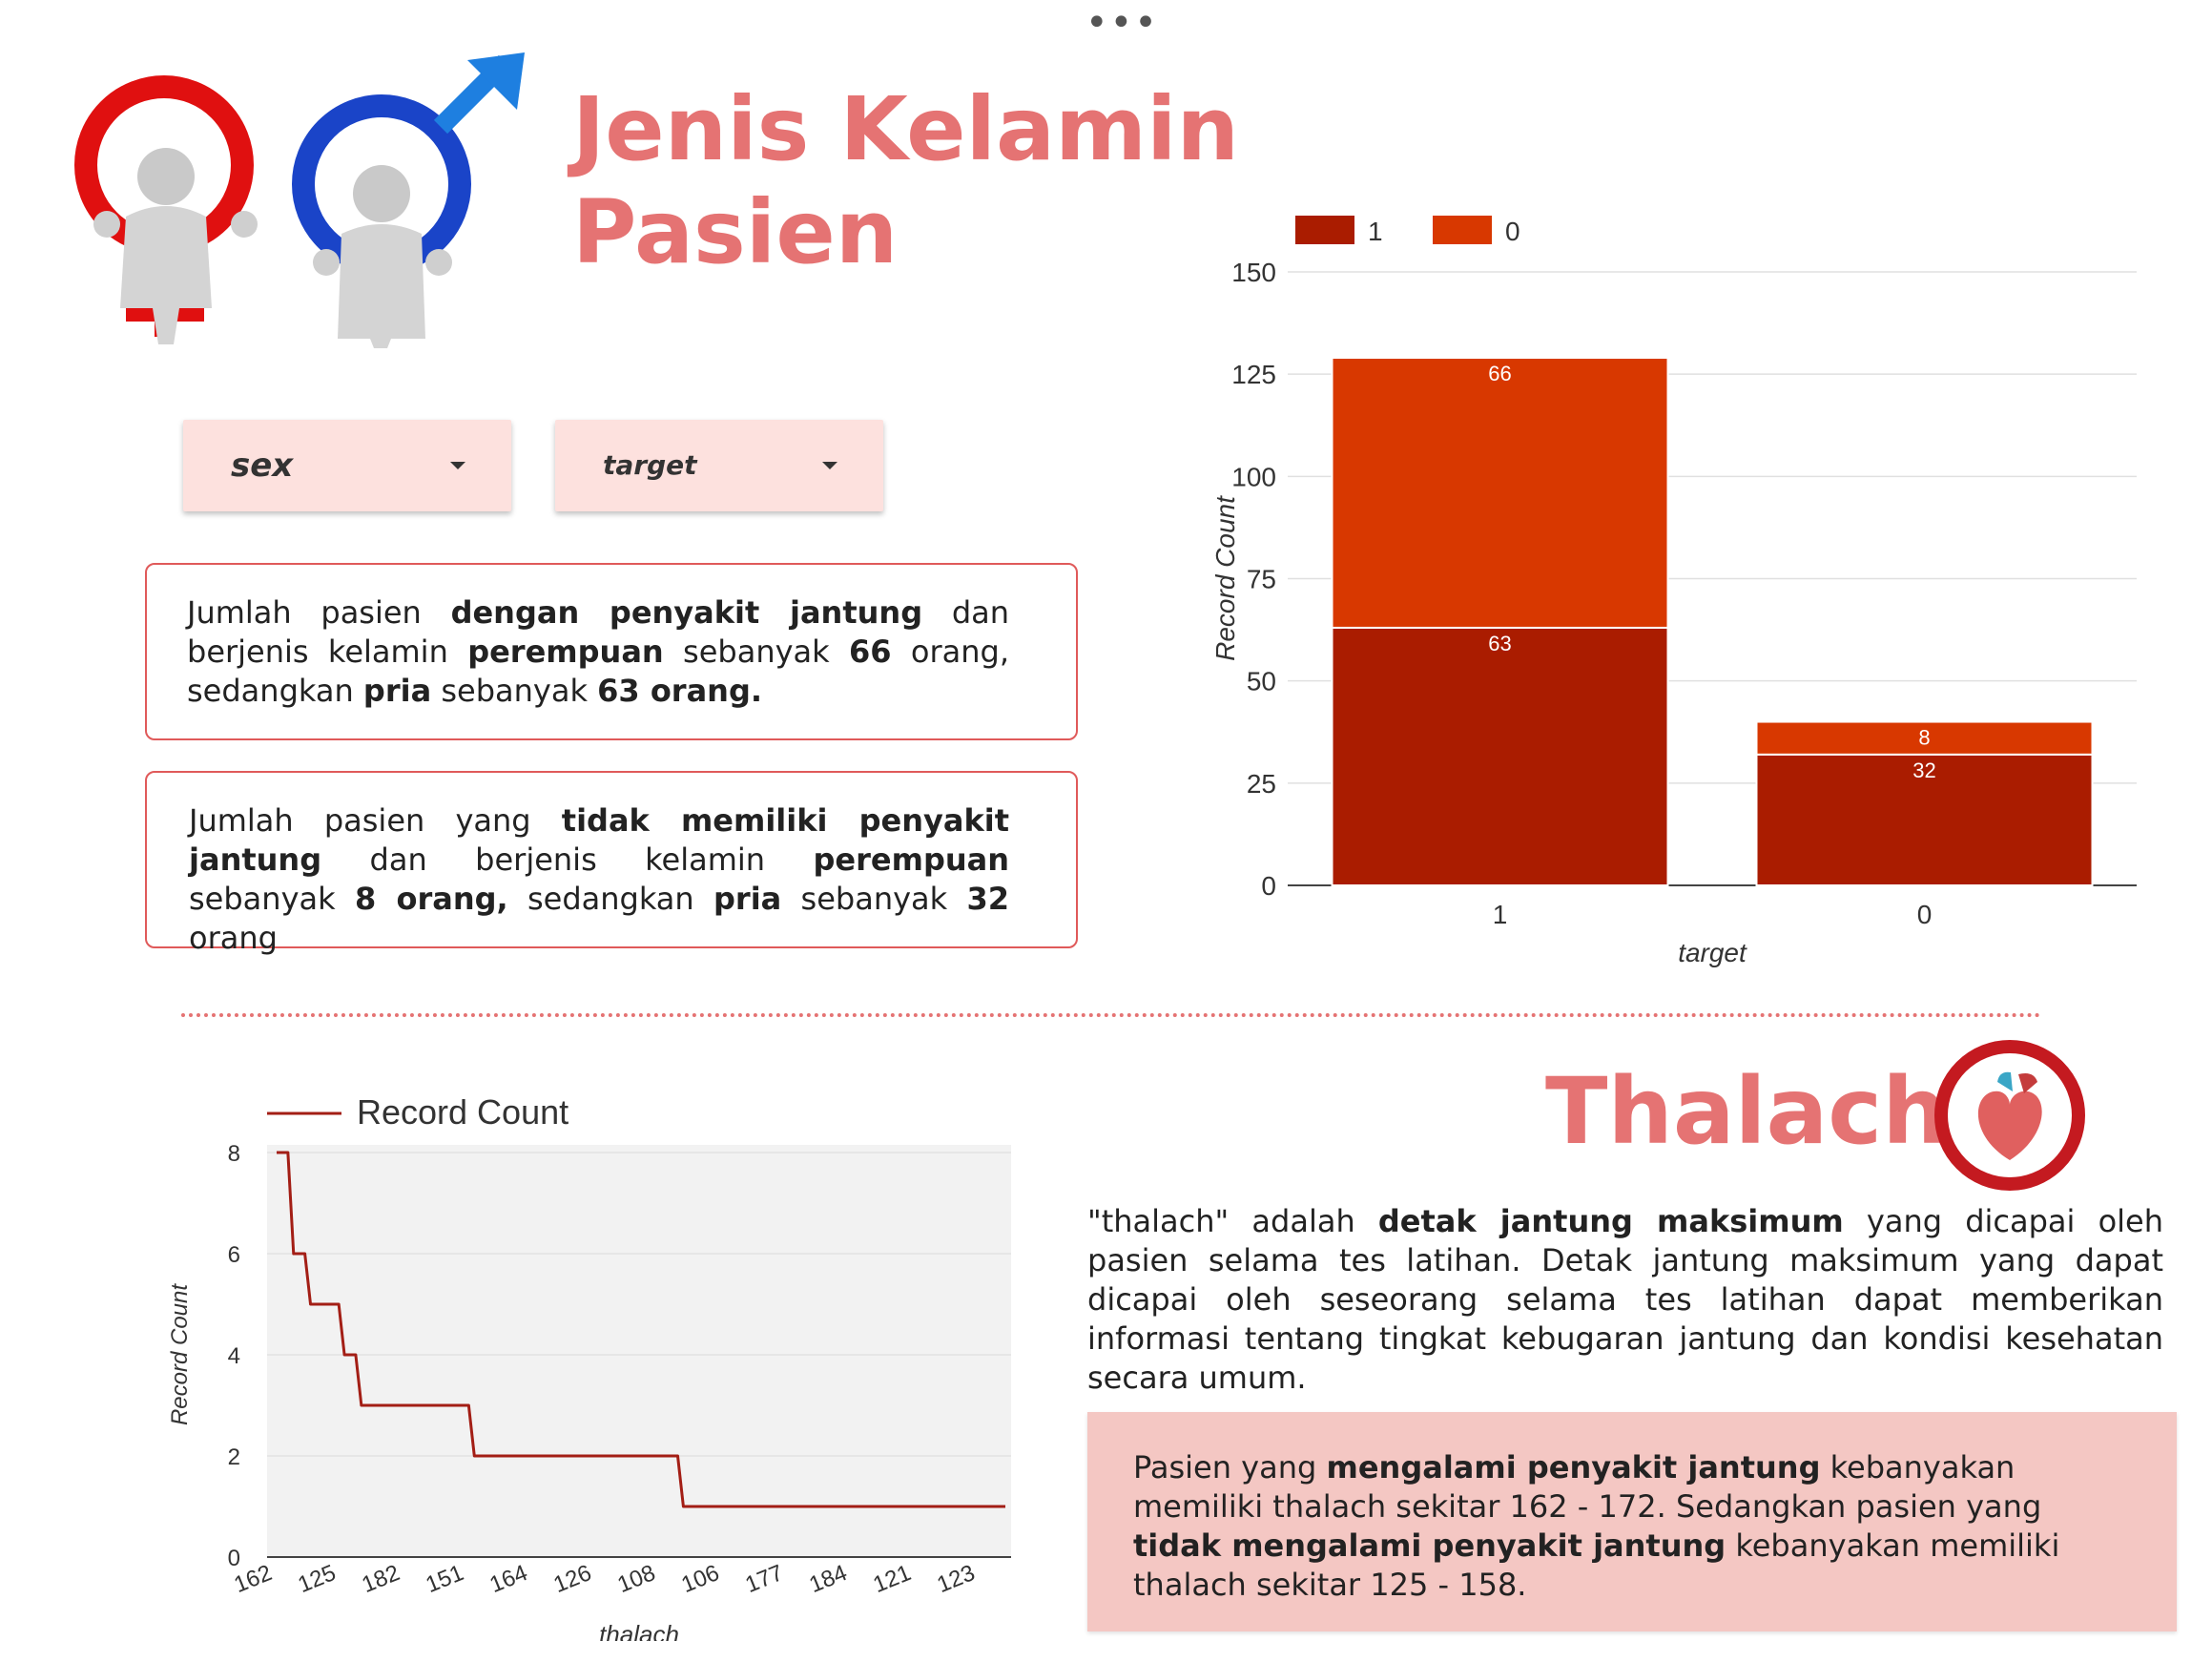  Describe the element at coordinates (1923, 770) in the screenshot. I see `bar-data-label: 32` at that location.